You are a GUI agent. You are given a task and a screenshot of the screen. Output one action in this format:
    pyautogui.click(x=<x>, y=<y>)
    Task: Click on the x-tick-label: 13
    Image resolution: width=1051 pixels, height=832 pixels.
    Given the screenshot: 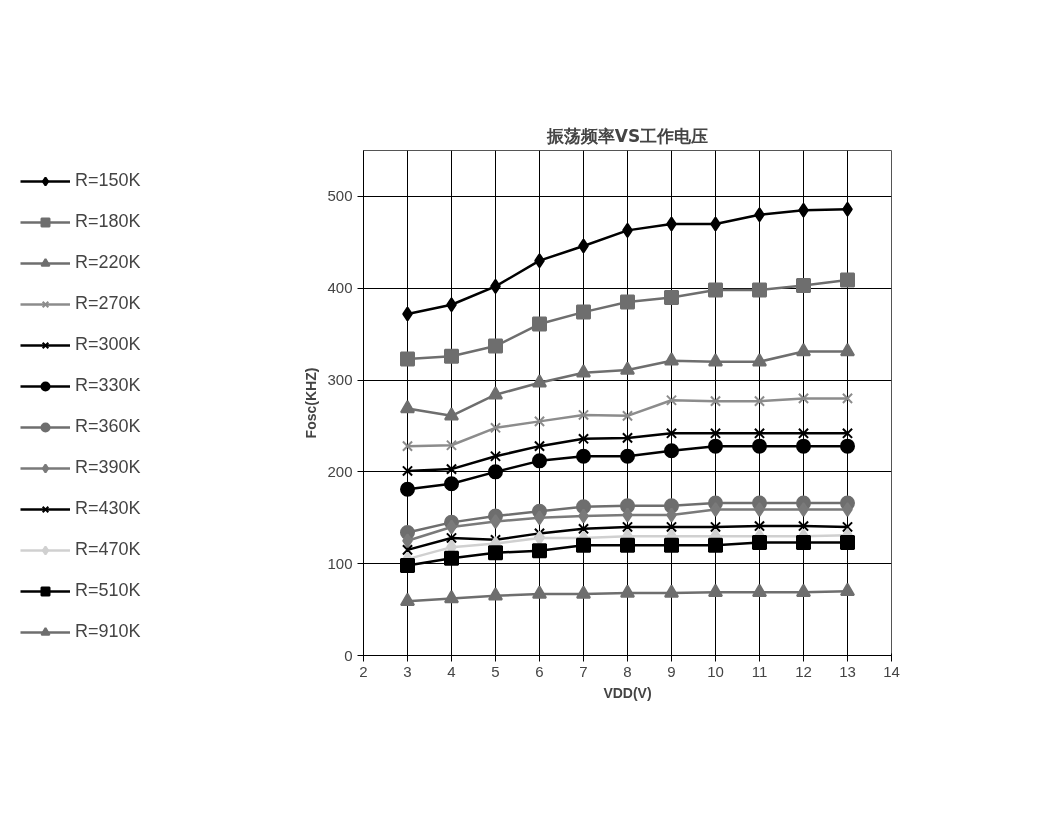 What is the action you would take?
    pyautogui.click(x=847, y=671)
    